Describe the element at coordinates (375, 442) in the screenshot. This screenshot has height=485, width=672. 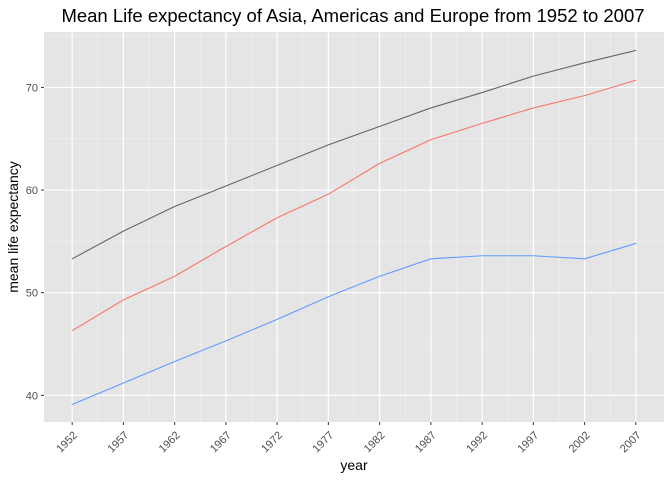
I see `x-tick-label: 1982` at that location.